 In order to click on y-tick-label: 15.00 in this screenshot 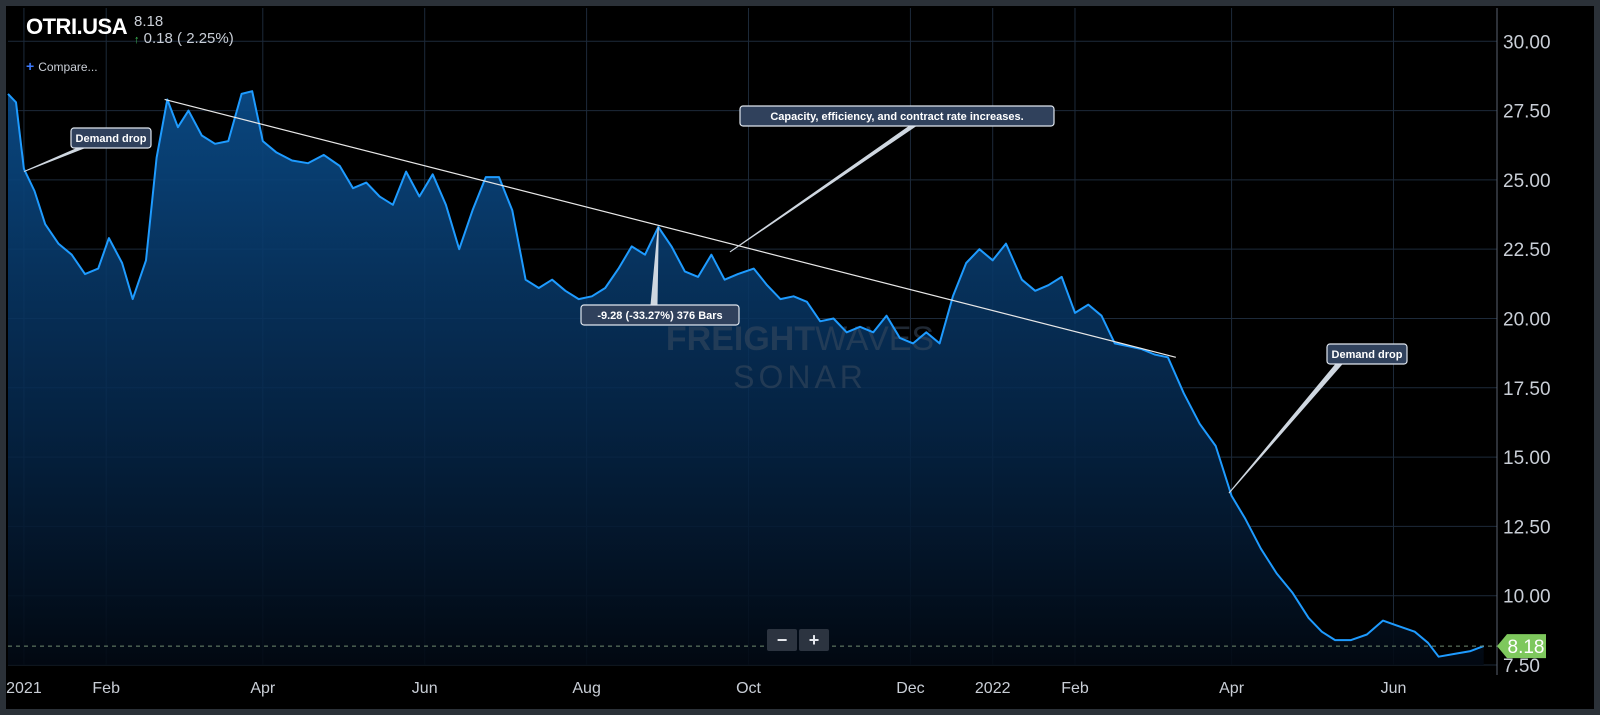, I will do `click(1527, 458)`.